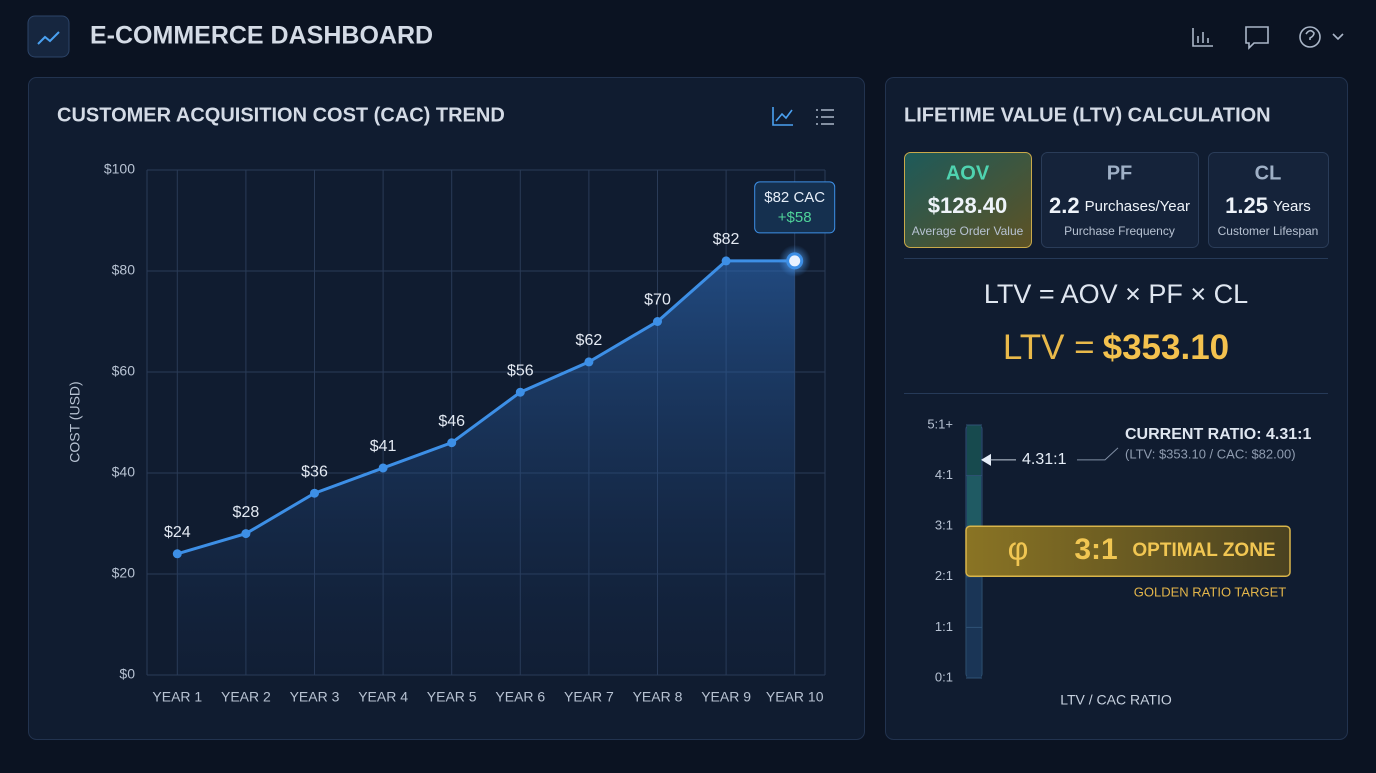  Describe the element at coordinates (726, 239) in the screenshot. I see `data-label: $82` at that location.